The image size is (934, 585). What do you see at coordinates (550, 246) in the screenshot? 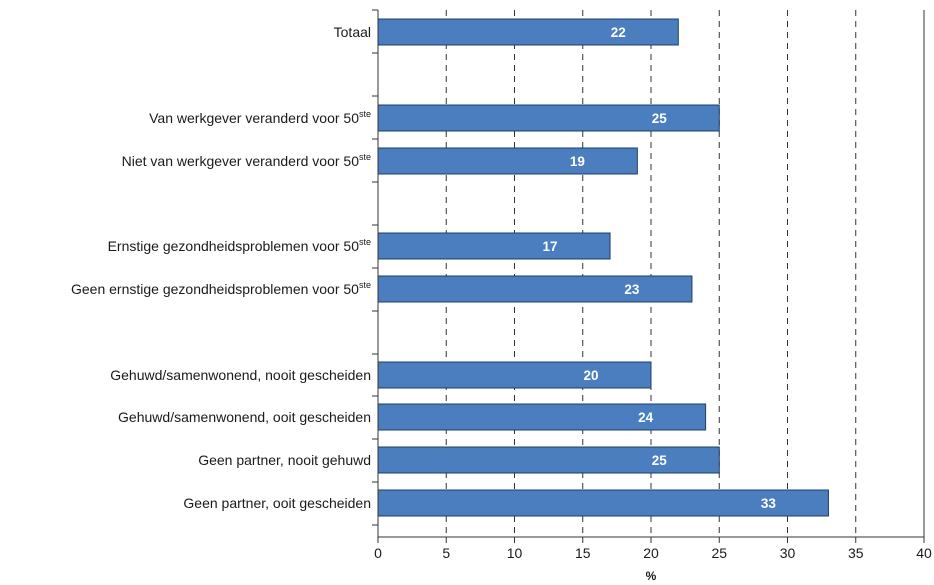
I see `data-label: 17` at bounding box center [550, 246].